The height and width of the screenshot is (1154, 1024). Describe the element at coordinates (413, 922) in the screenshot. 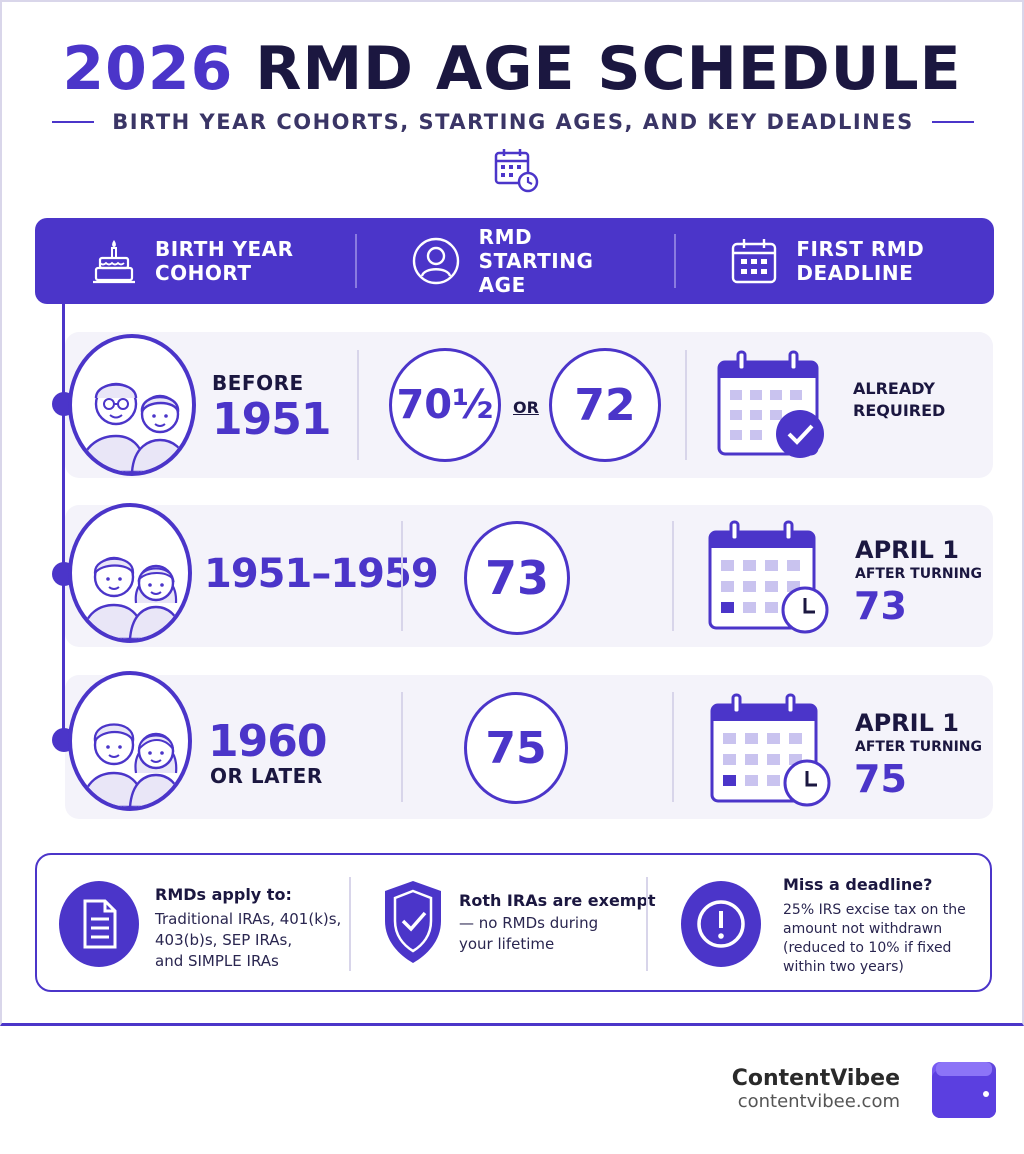

I see `shield-check-icon` at that location.